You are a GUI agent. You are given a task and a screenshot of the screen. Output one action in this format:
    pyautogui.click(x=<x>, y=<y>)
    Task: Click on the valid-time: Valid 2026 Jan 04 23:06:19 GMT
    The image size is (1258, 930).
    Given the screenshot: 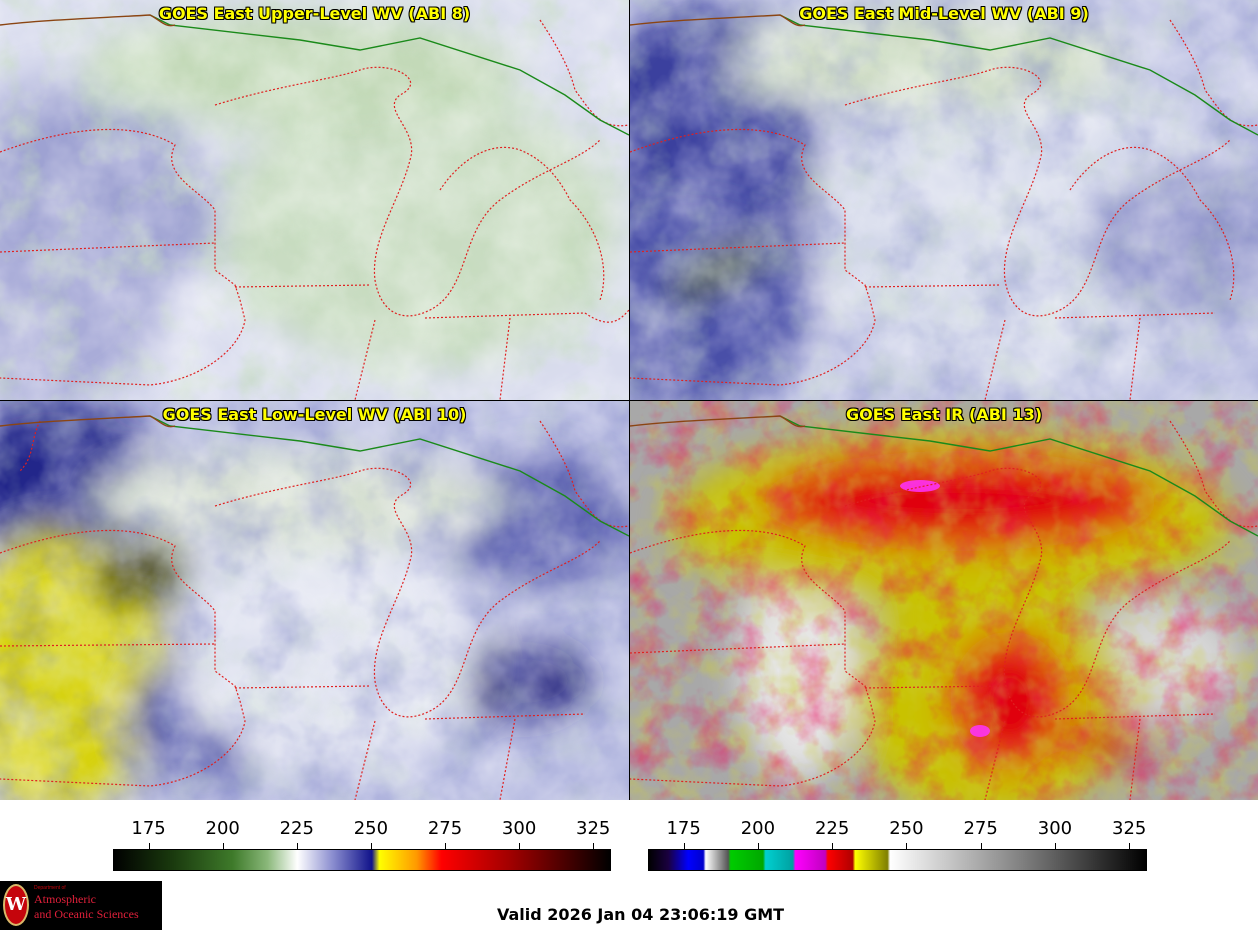 What is the action you would take?
    pyautogui.click(x=641, y=914)
    